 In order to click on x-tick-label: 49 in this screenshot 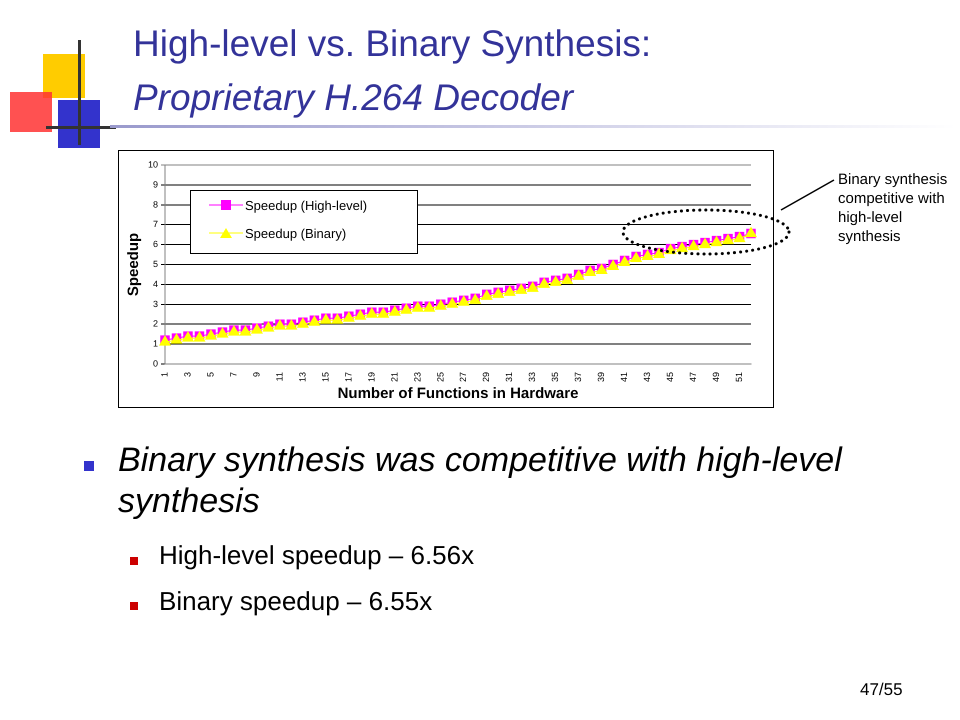, I will do `click(716, 377)`.